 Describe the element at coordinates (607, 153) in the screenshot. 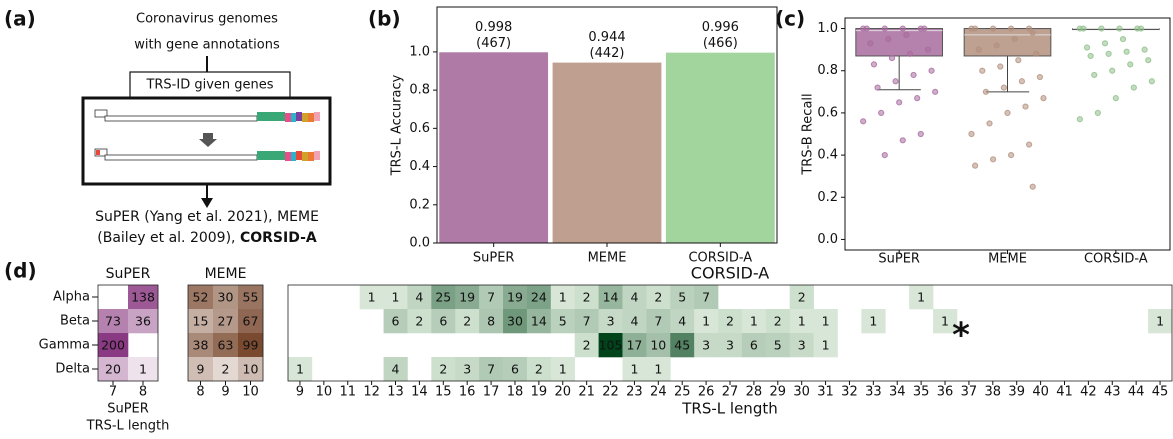

I see `bar` at that location.